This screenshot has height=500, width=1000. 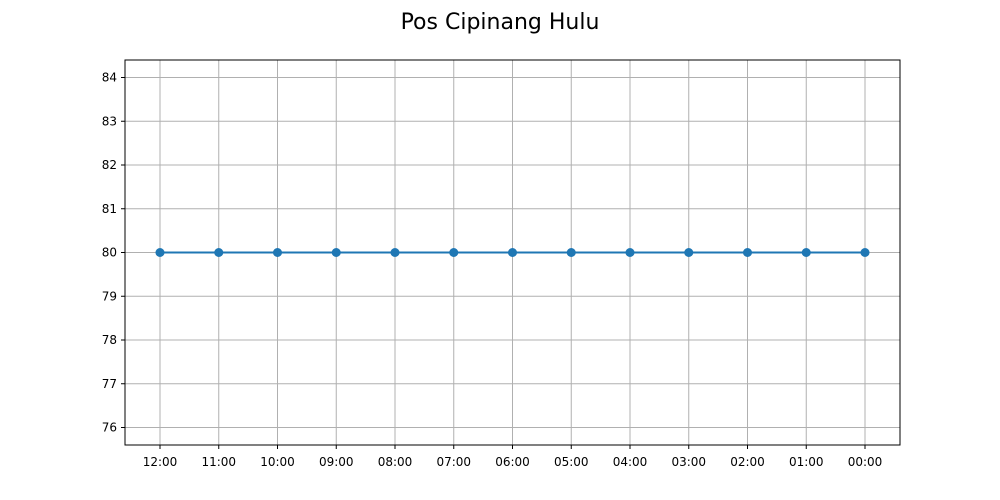 What do you see at coordinates (109, 296) in the screenshot?
I see `y-tick-label: 79` at bounding box center [109, 296].